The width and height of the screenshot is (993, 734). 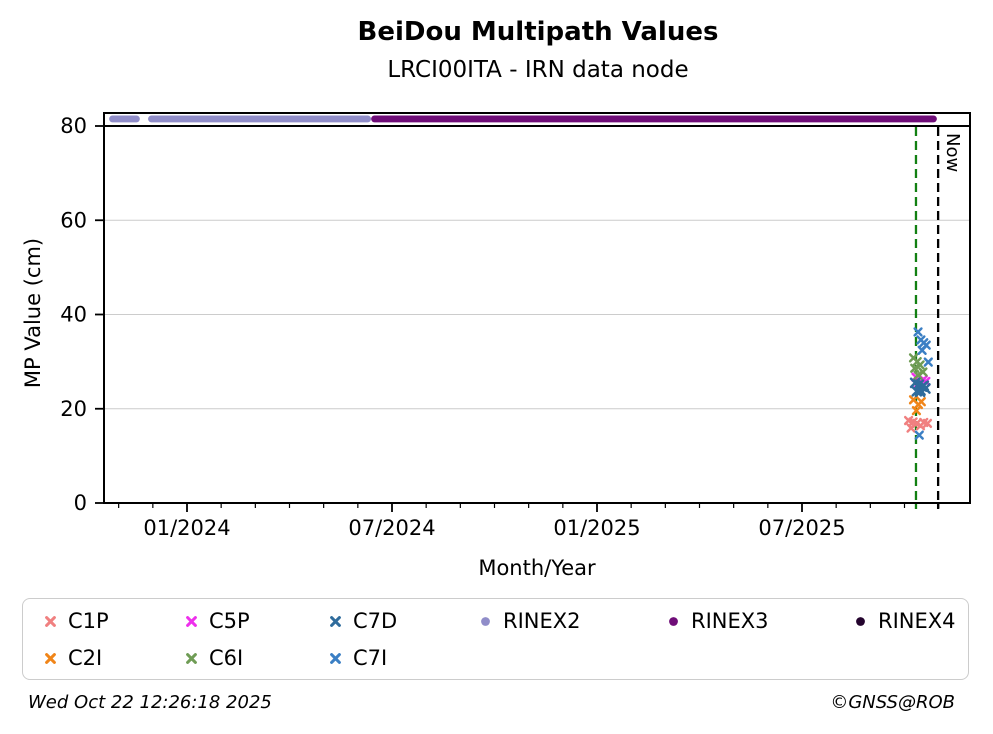 I want to click on legend-item-c1p: C1P, so click(x=76, y=621).